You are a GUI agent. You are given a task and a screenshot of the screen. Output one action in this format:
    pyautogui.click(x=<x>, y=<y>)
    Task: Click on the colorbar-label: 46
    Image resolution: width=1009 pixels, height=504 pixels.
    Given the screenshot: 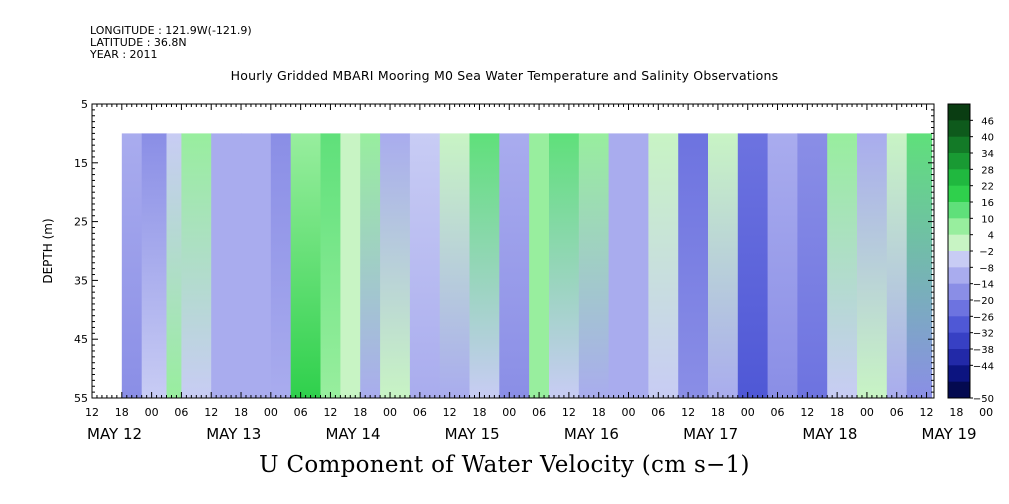 What is the action you would take?
    pyautogui.click(x=987, y=121)
    